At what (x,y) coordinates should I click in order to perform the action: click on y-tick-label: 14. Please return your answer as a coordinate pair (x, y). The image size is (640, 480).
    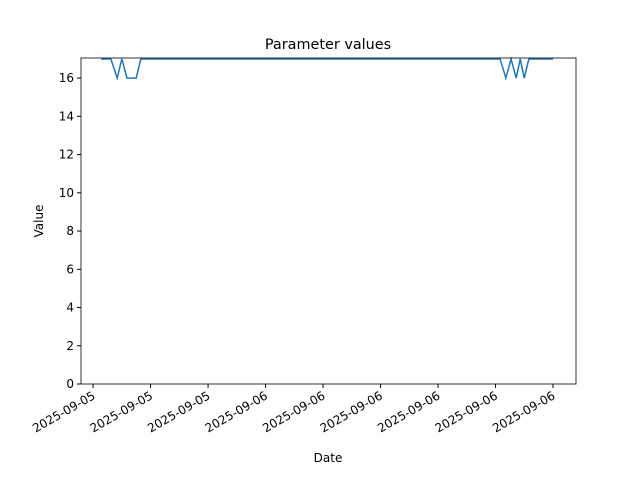
    Looking at the image, I should click on (66, 116).